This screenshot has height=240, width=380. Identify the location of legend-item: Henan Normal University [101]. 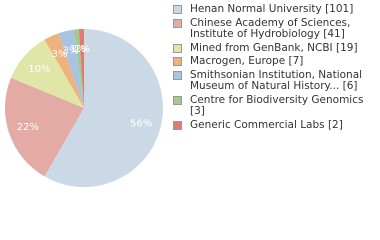
(273, 9).